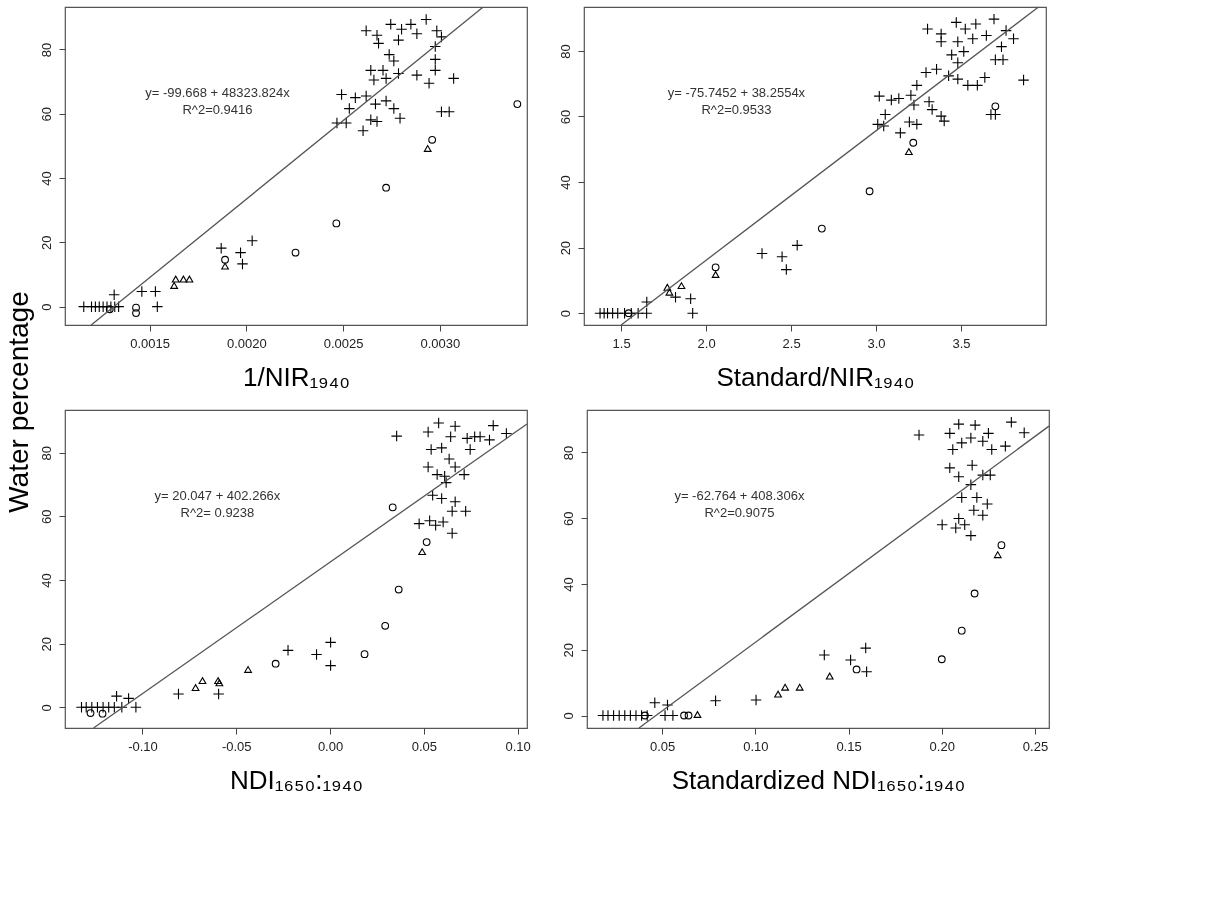 This screenshot has height=922, width=1223. Describe the element at coordinates (565, 314) in the screenshot. I see `y-tick-label: 0` at that location.